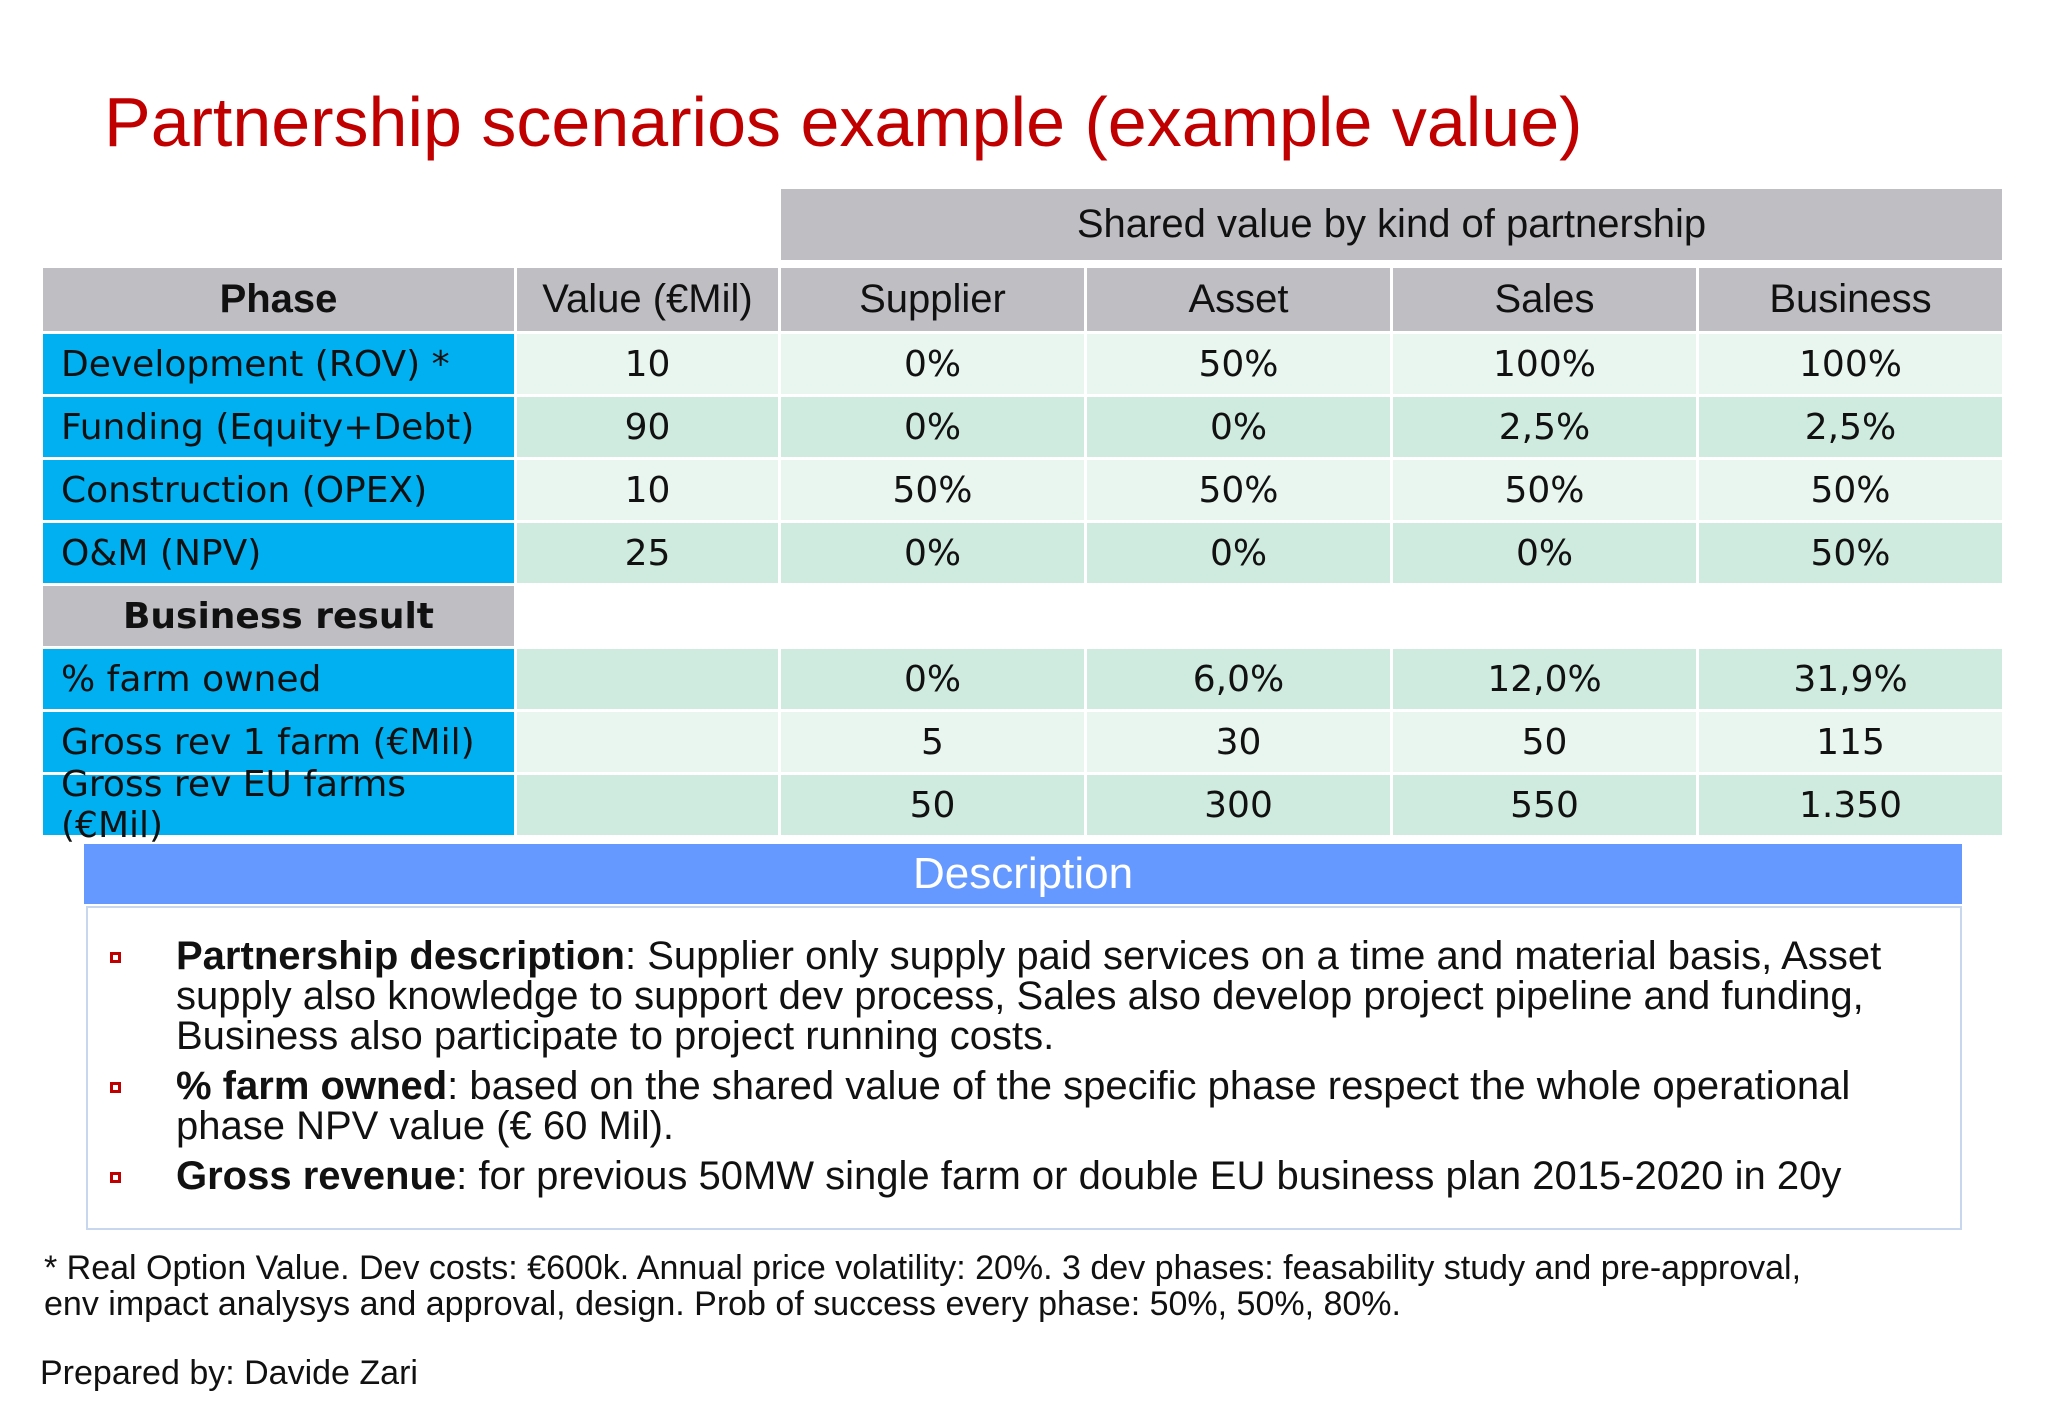 The width and height of the screenshot is (2048, 1418). What do you see at coordinates (1850, 742) in the screenshot?
I see `table-cell: 115` at bounding box center [1850, 742].